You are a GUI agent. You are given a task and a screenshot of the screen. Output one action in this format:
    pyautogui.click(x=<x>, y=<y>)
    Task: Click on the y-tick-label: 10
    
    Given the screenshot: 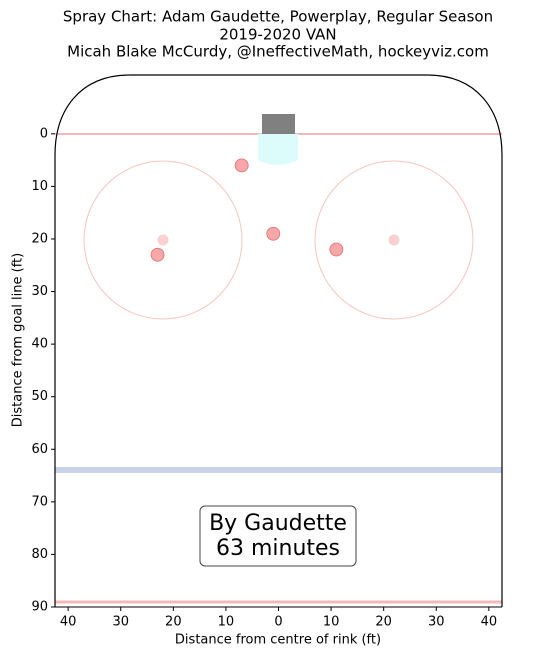 What is the action you would take?
    pyautogui.click(x=39, y=186)
    